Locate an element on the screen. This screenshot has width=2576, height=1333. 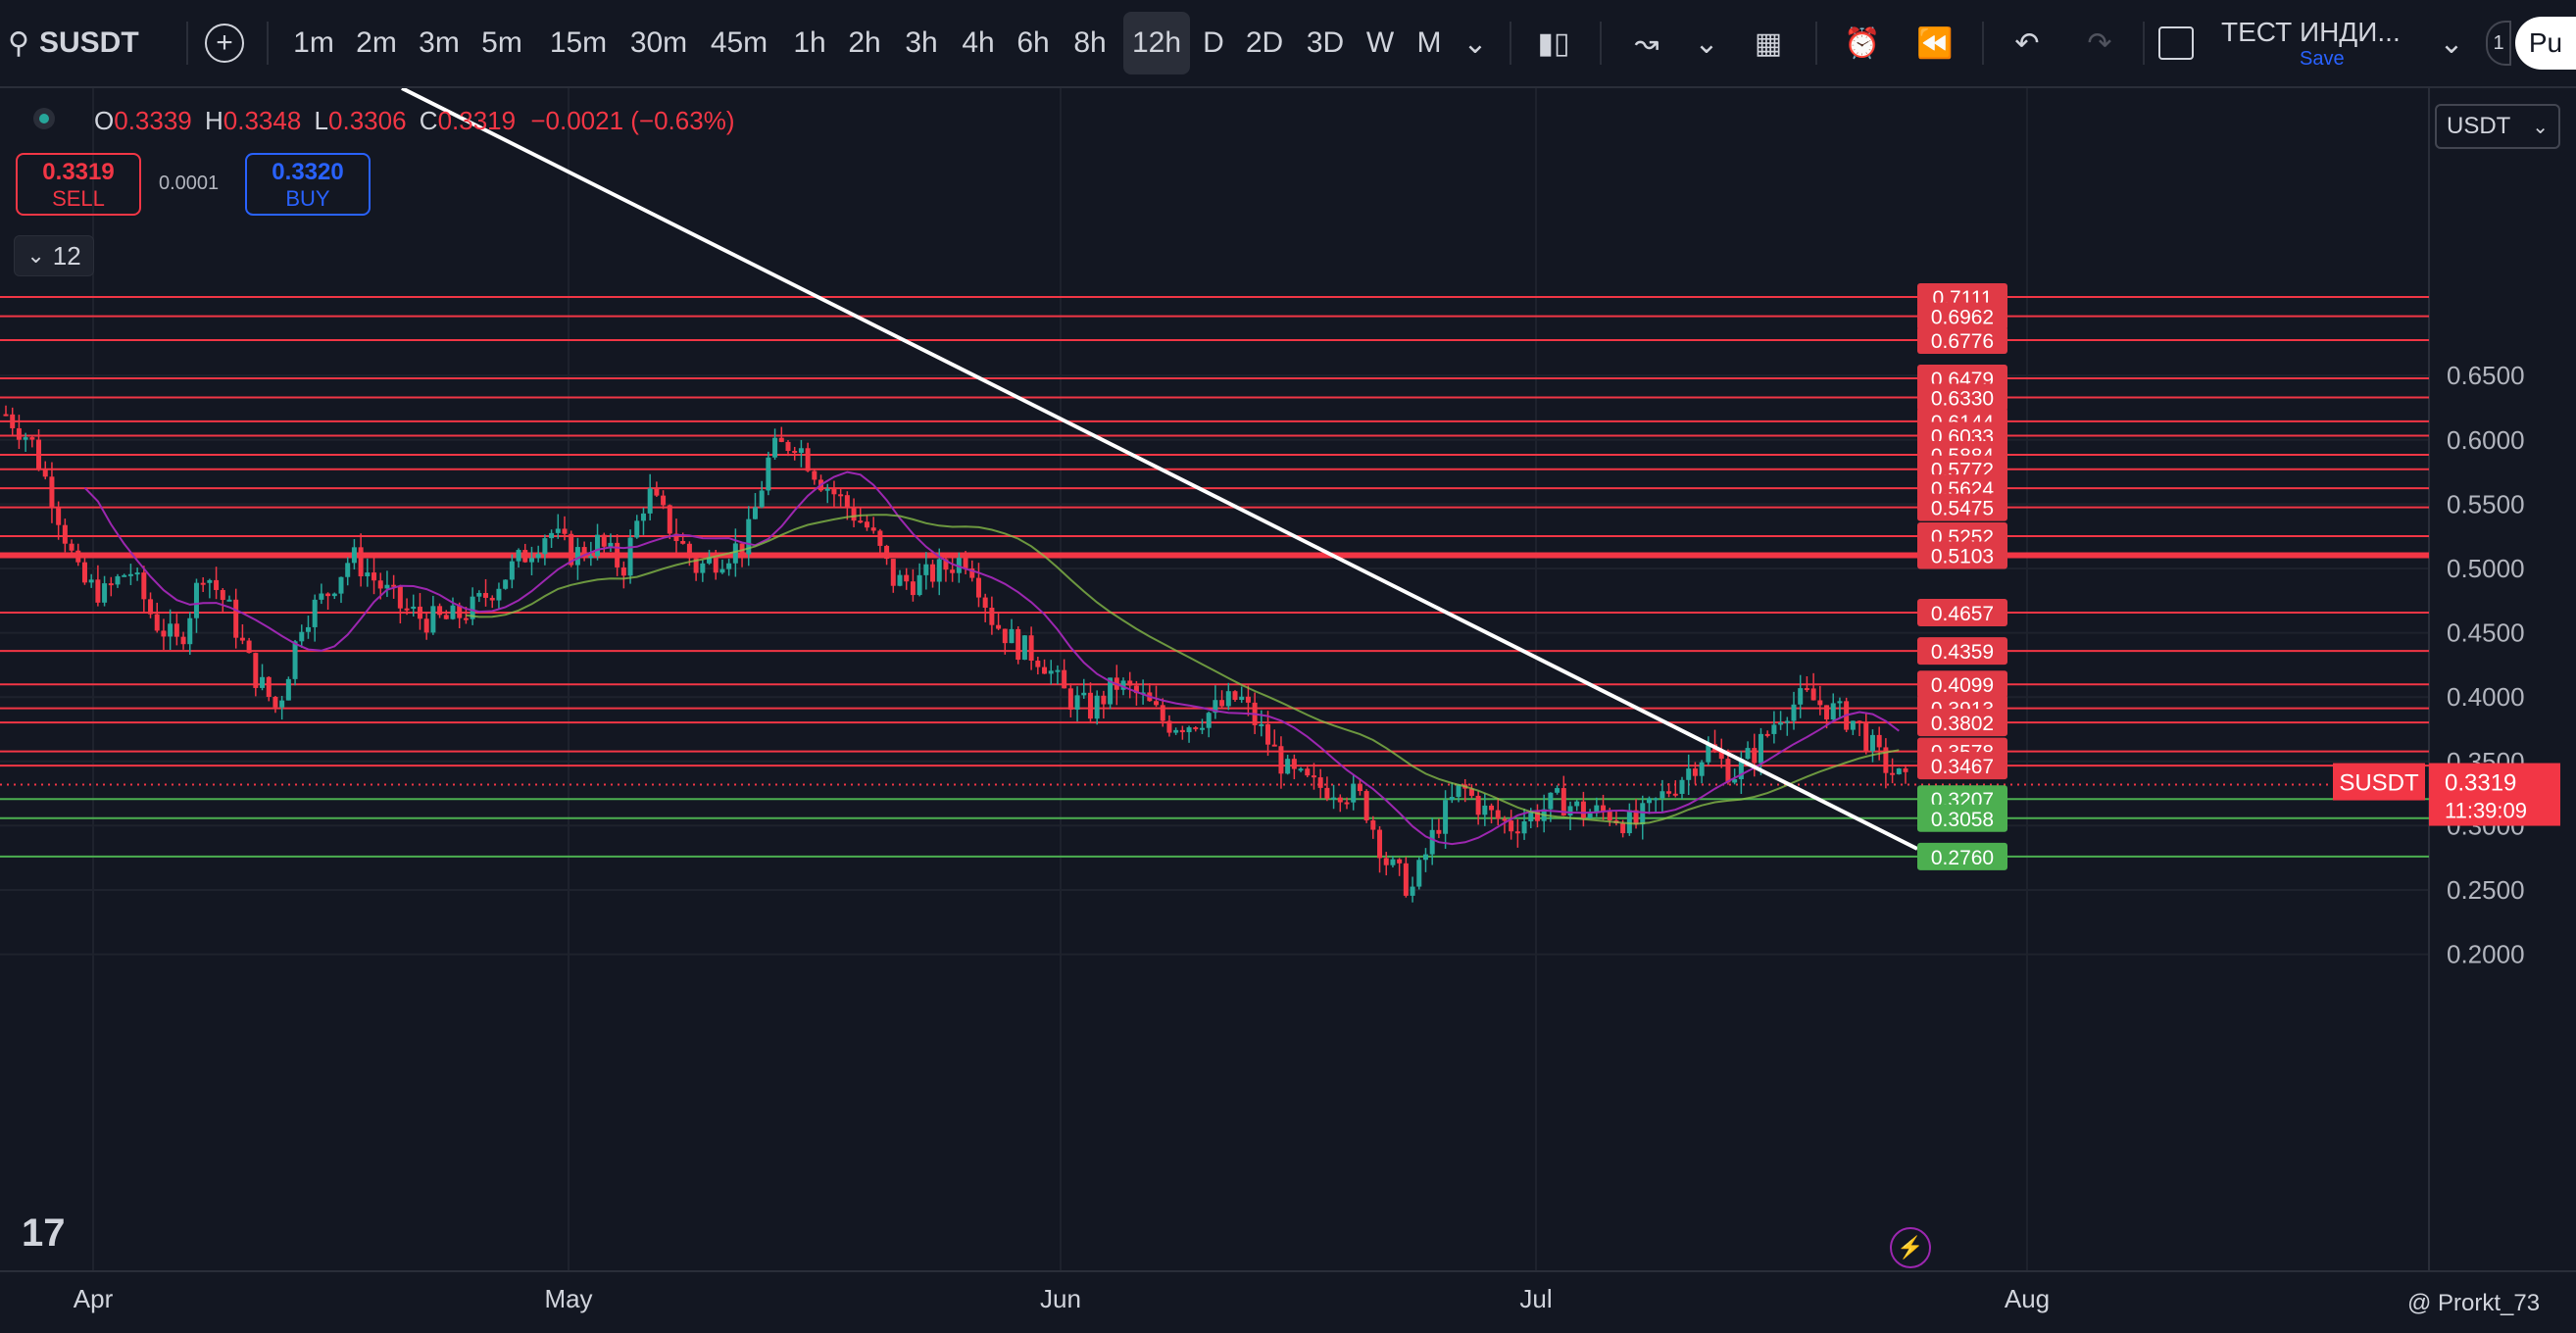
interval-m: M is located at coordinates (1429, 42).